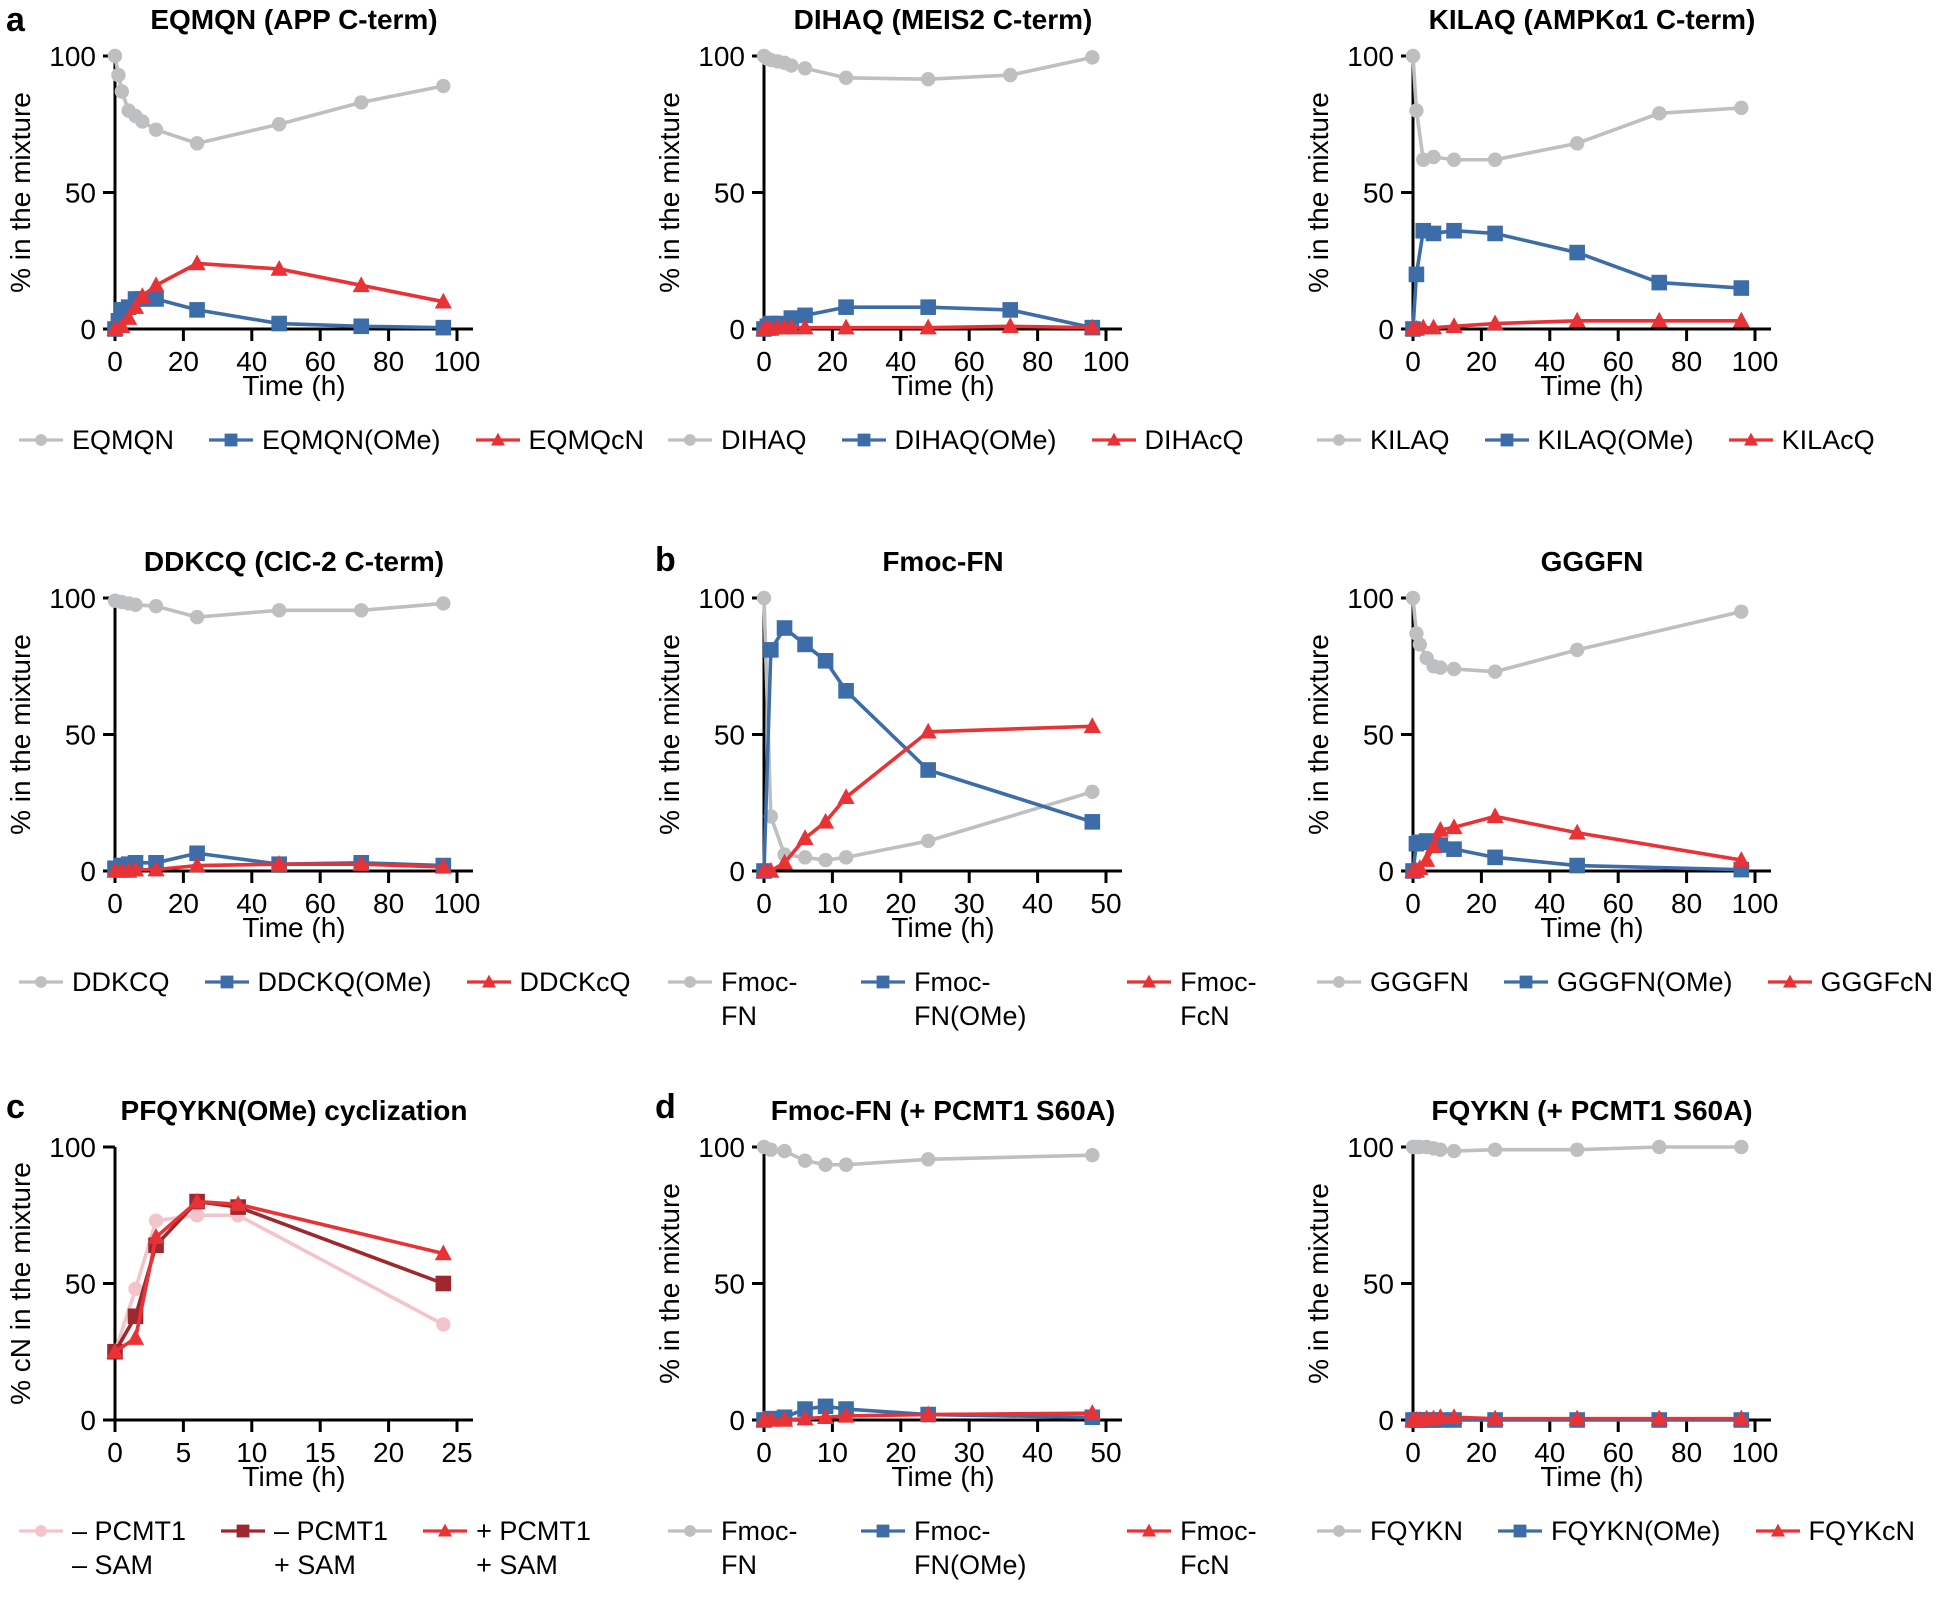 The width and height of the screenshot is (1947, 1624). Describe the element at coordinates (1495, 672) in the screenshot. I see `data-point-GGGFN` at that location.